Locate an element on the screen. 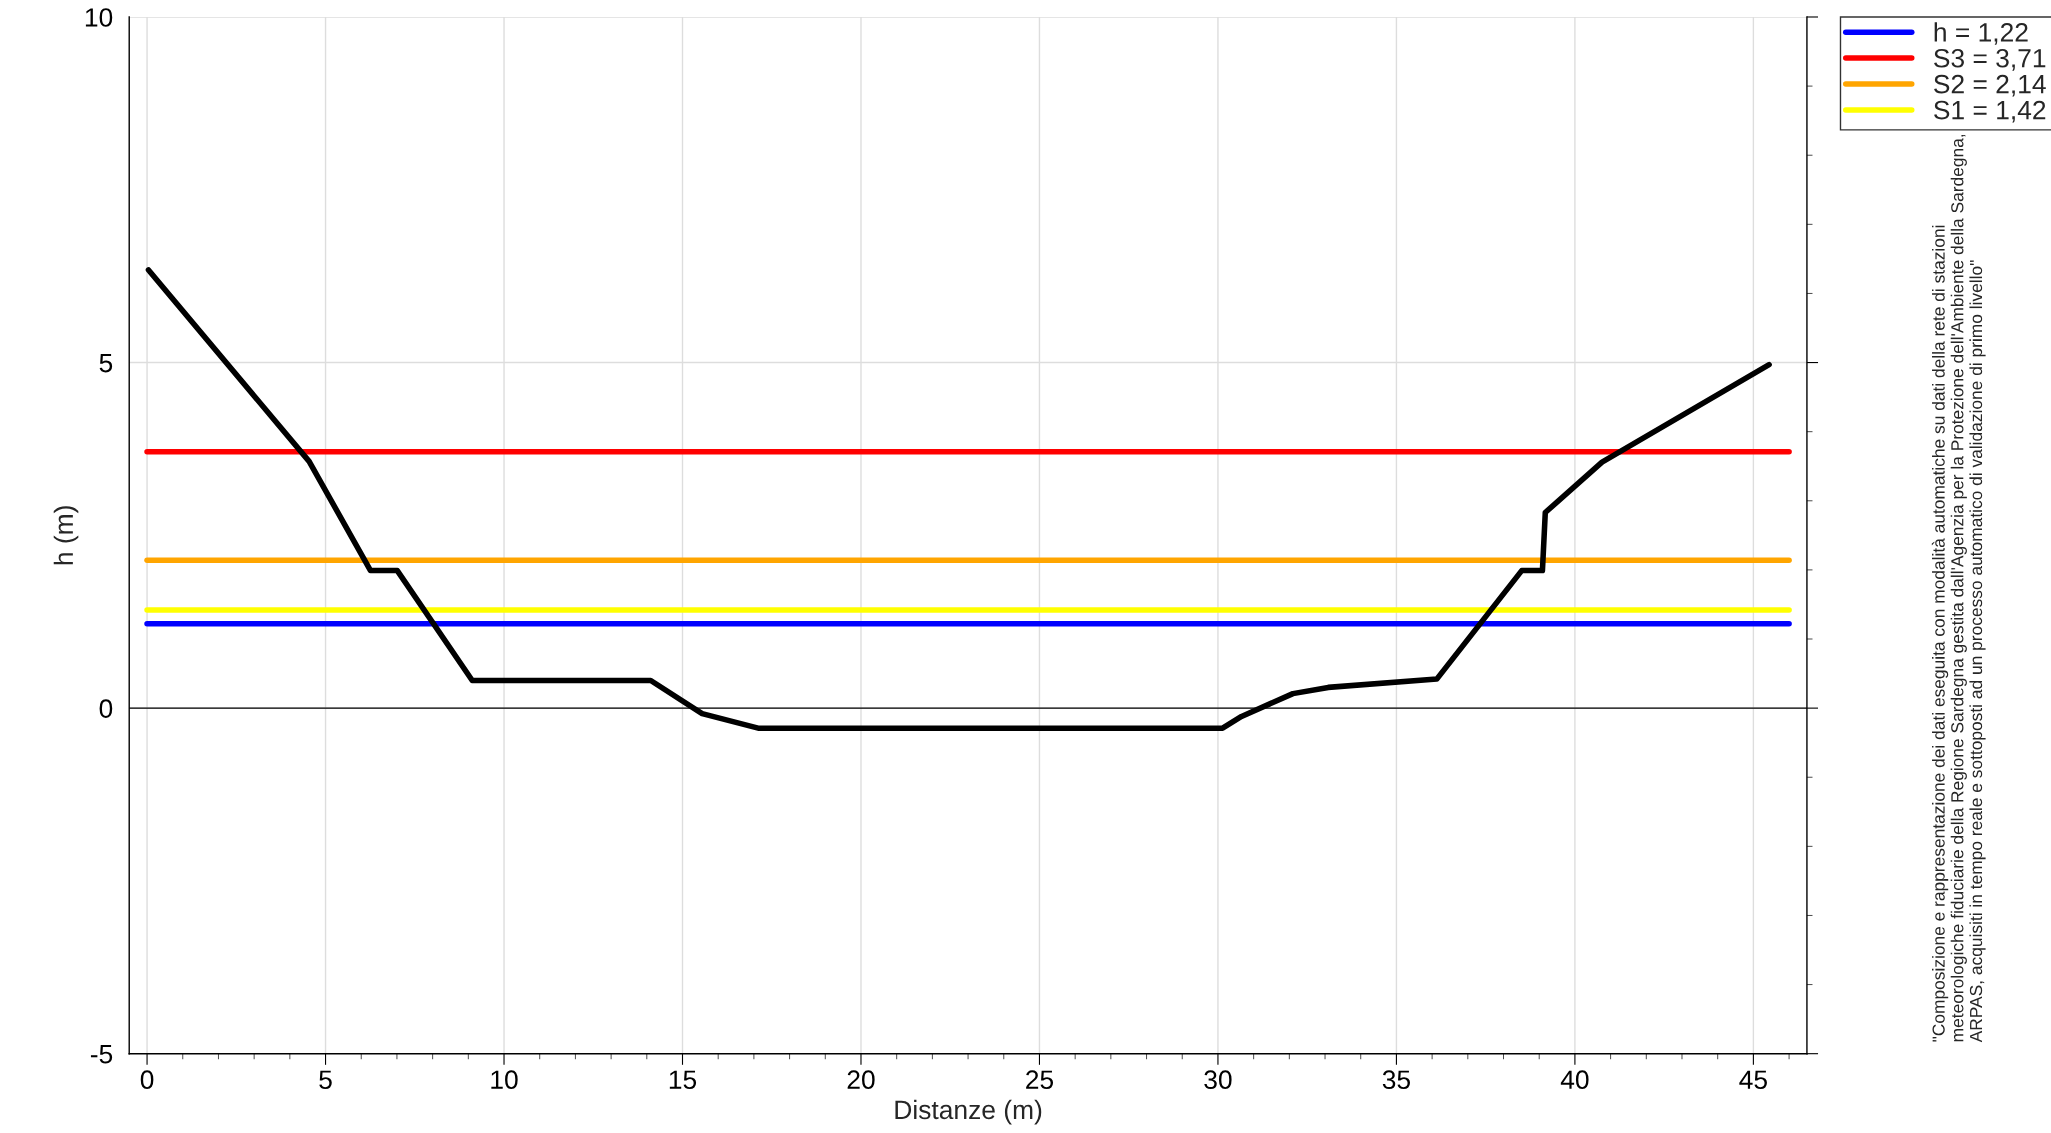 This screenshot has height=1133, width=2051. x-tick-label: 5 is located at coordinates (325, 1080).